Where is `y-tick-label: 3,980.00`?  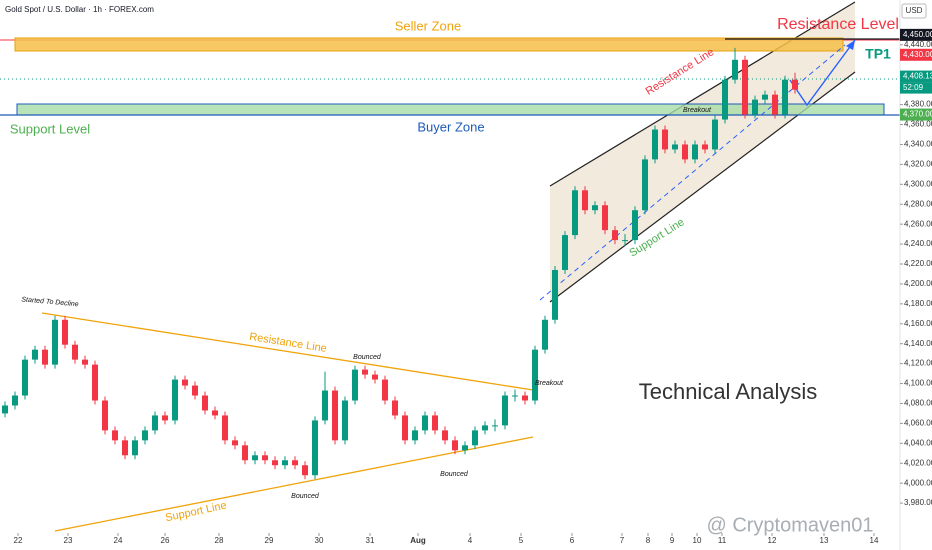
y-tick-label: 3,980.00 is located at coordinates (918, 502).